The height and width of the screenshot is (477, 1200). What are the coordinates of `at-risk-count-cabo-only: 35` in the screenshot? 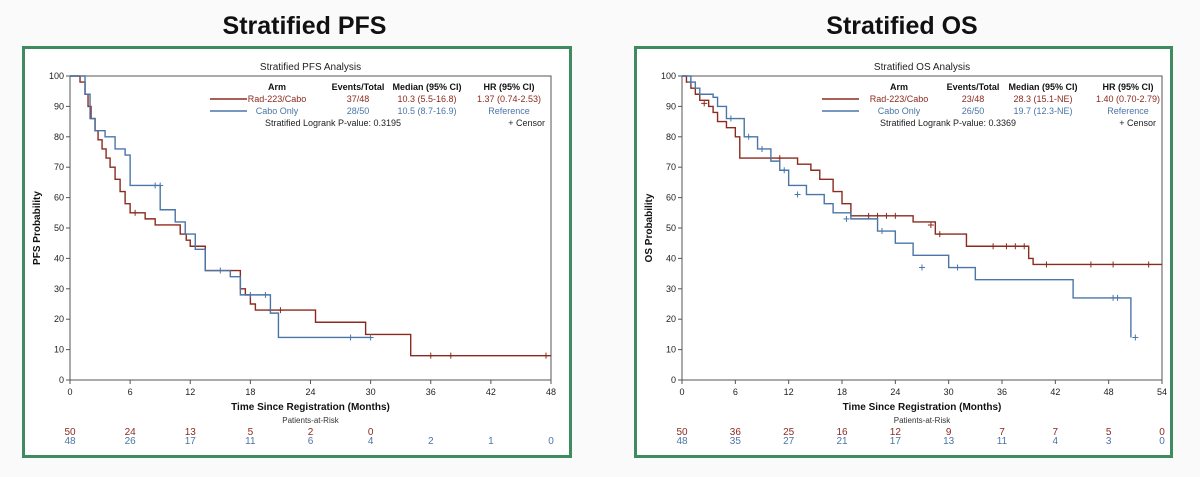 It's located at (736, 441).